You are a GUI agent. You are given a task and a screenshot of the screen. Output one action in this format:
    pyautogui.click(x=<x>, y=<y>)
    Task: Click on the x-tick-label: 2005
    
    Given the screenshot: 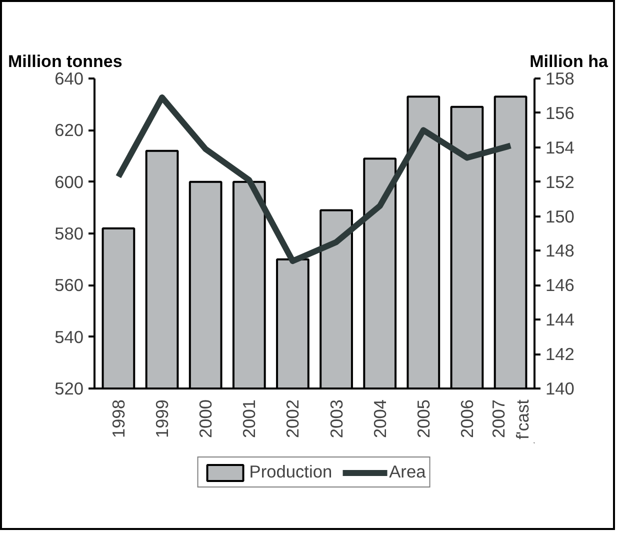 What is the action you would take?
    pyautogui.click(x=423, y=418)
    